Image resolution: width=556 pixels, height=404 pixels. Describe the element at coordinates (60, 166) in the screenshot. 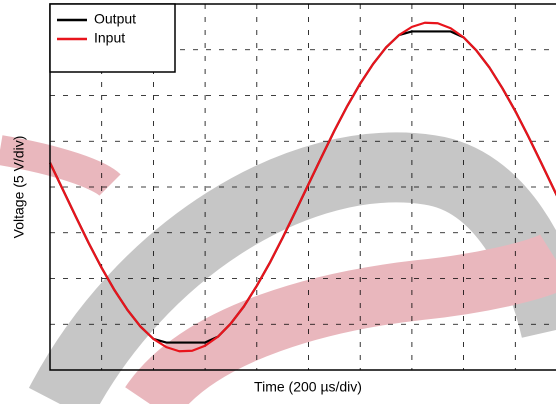

I see `watermark-pink-arc` at that location.